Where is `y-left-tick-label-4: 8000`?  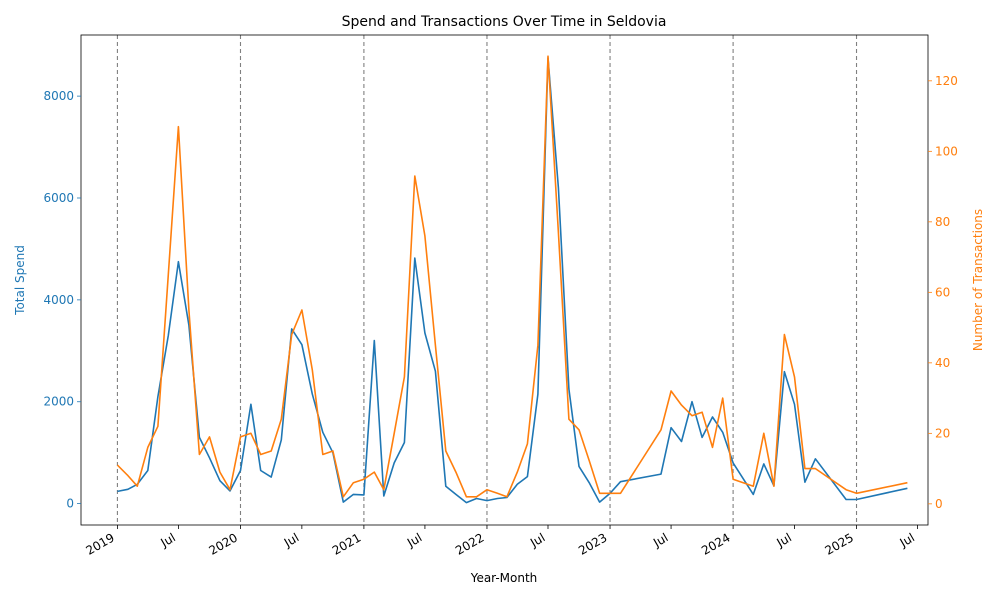
y-left-tick-label-4: 8000 is located at coordinates (58, 96).